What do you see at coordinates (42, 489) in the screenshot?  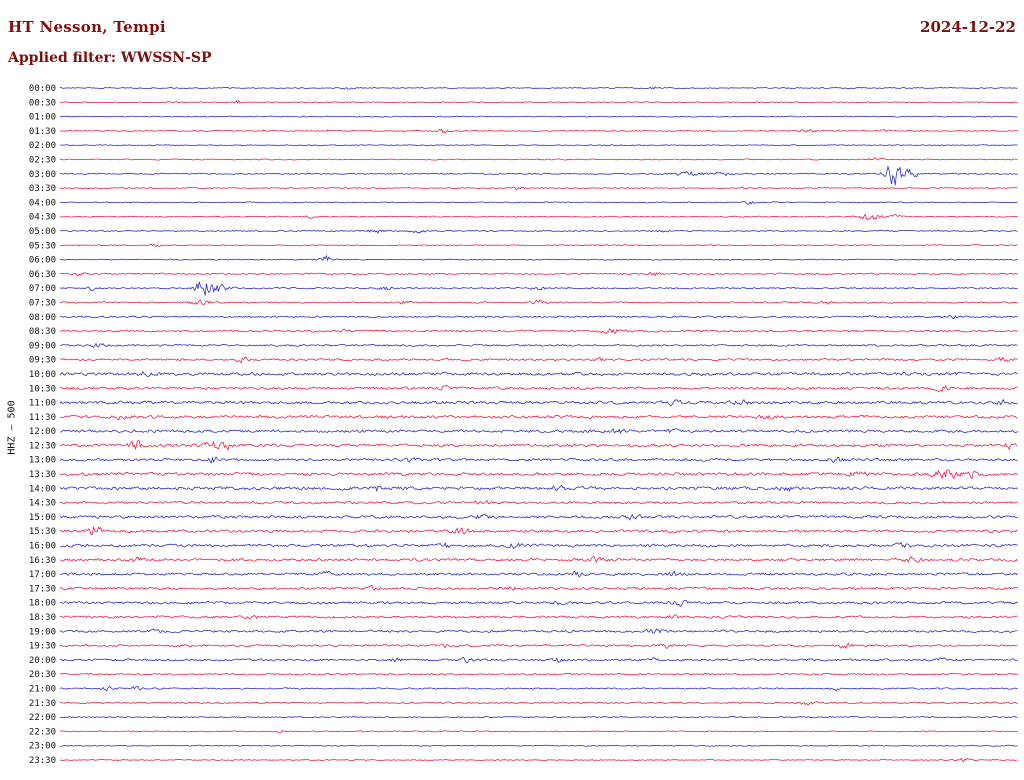 I see `time-label: 14:00` at bounding box center [42, 489].